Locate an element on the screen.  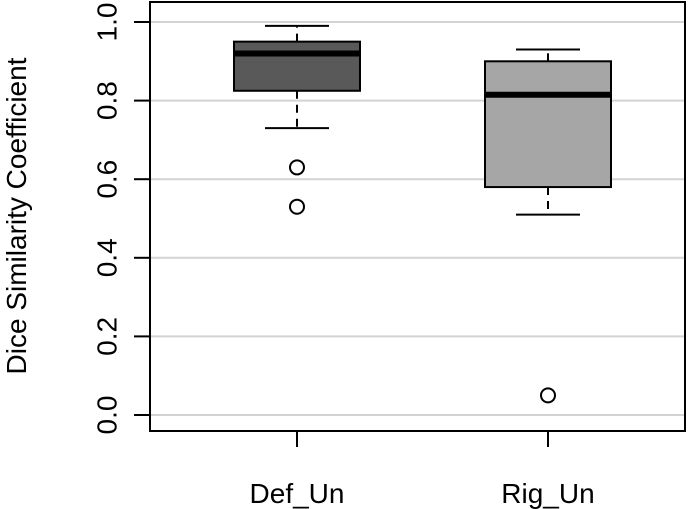
y-tick-label: 0.0 is located at coordinates (107, 415).